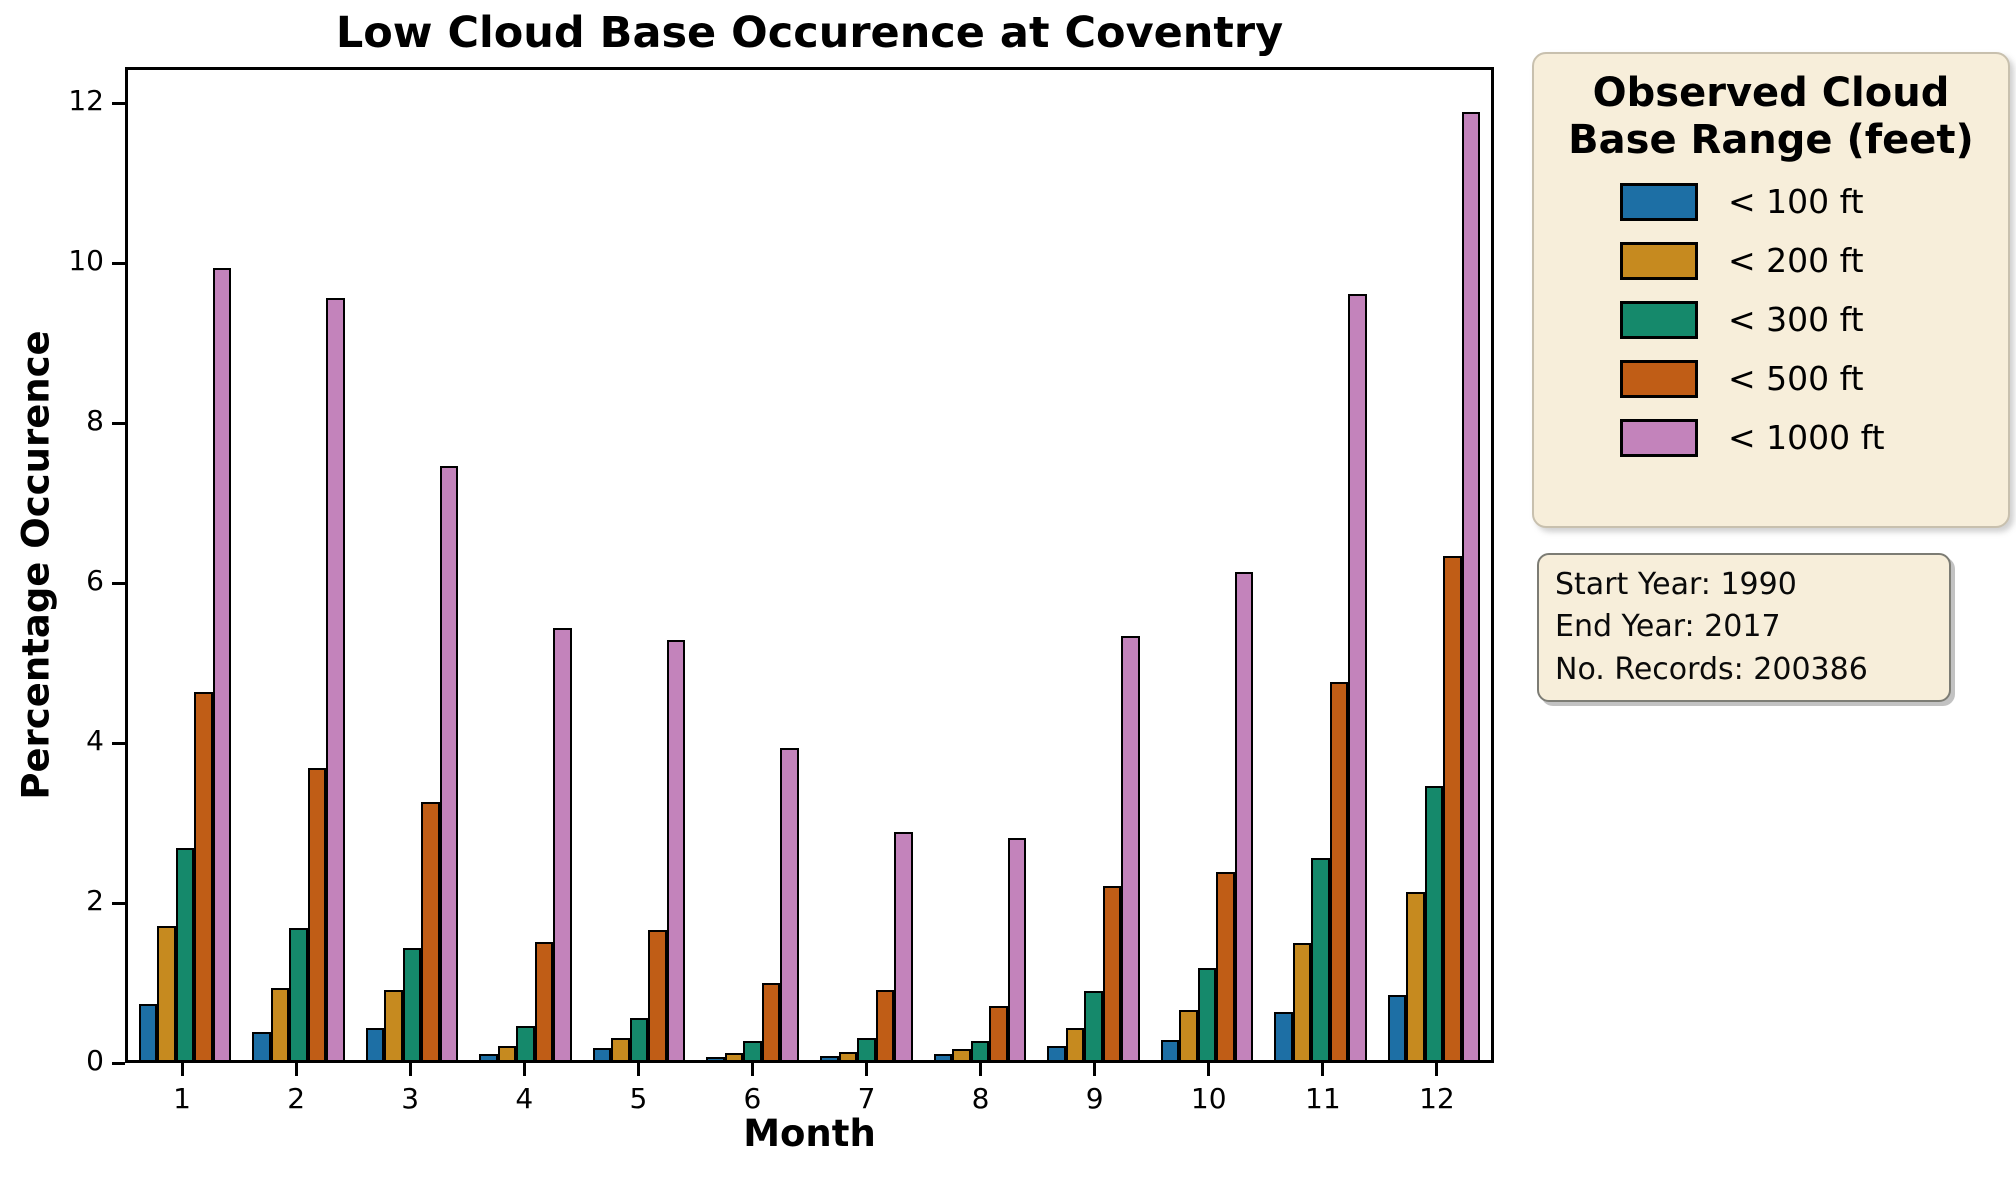 This screenshot has width=2016, height=1179. Describe the element at coordinates (95, 420) in the screenshot. I see `y-tick-label: 8` at that location.